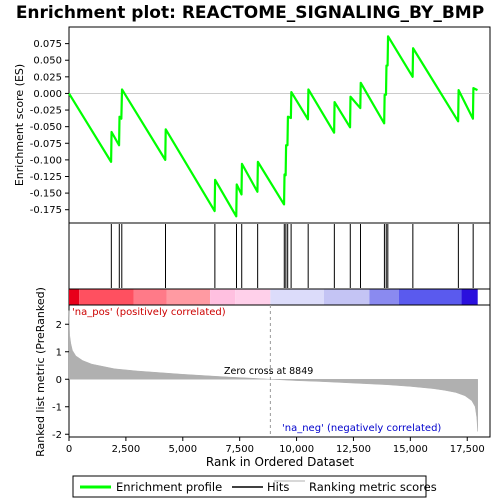 The width and height of the screenshot is (500, 500). I want to click on x-tick-label: 0, so click(69, 449).